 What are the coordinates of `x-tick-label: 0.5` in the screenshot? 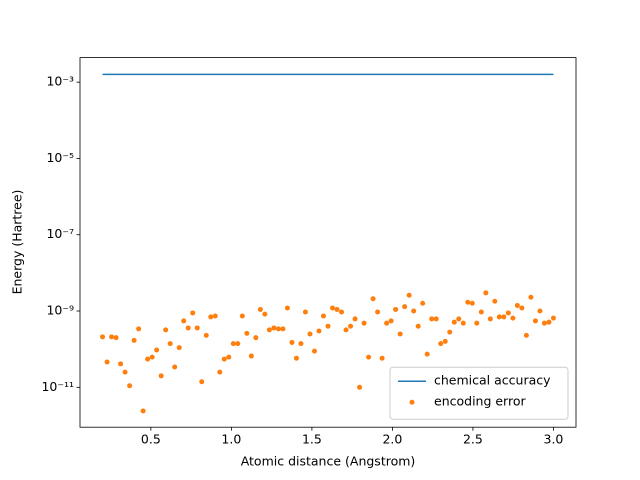 It's located at (151, 439).